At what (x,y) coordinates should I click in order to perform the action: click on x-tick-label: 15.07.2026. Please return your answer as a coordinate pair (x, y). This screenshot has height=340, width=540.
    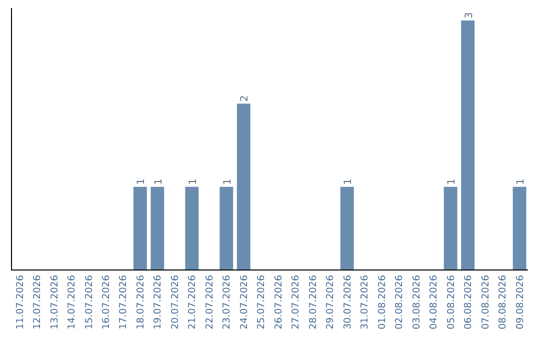
    Looking at the image, I should click on (89, 302).